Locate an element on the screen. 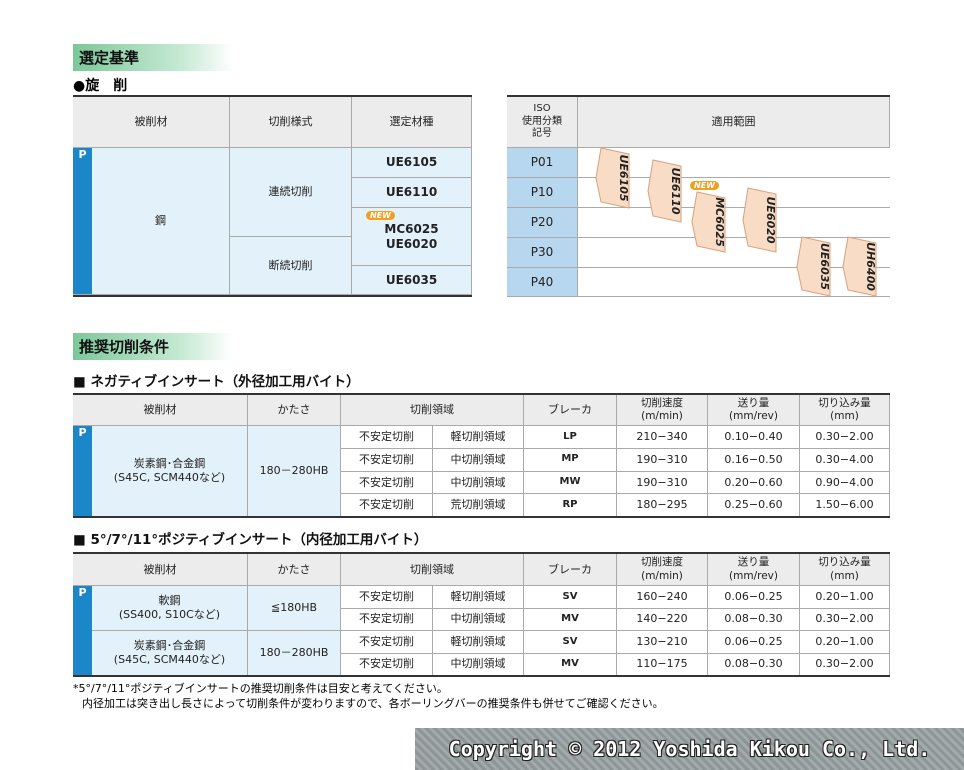 This screenshot has height=770, width=964. data-cell: 0.30−2.00 is located at coordinates (845, 619).